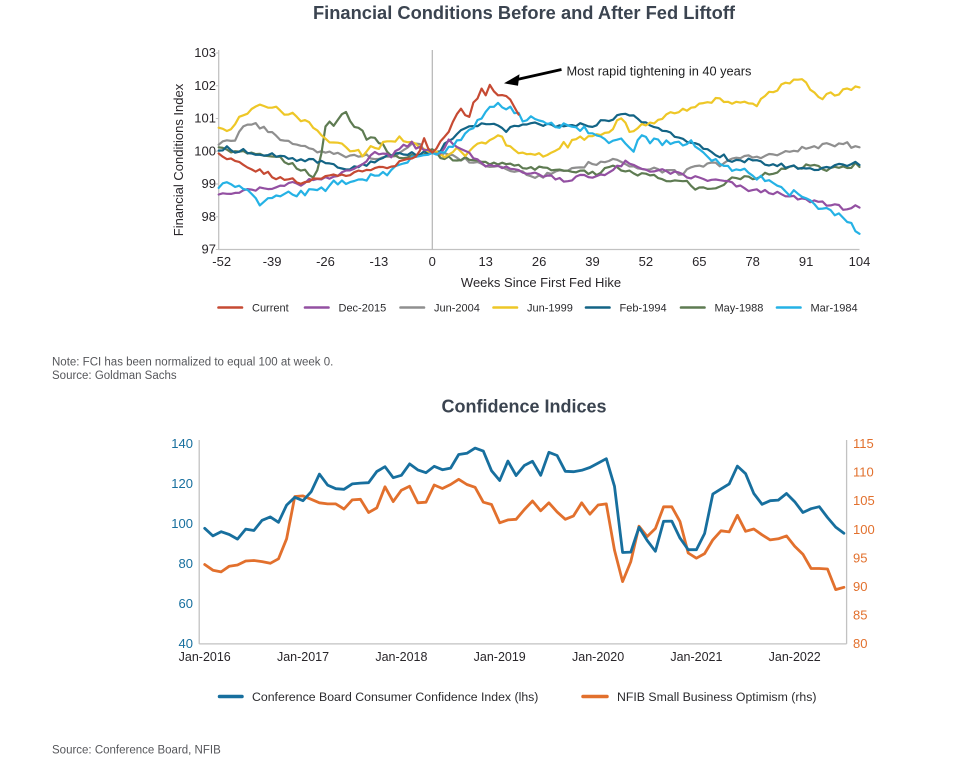 Image resolution: width=974 pixels, height=765 pixels. Describe the element at coordinates (209, 183) in the screenshot. I see `svg-text: 99` at that location.